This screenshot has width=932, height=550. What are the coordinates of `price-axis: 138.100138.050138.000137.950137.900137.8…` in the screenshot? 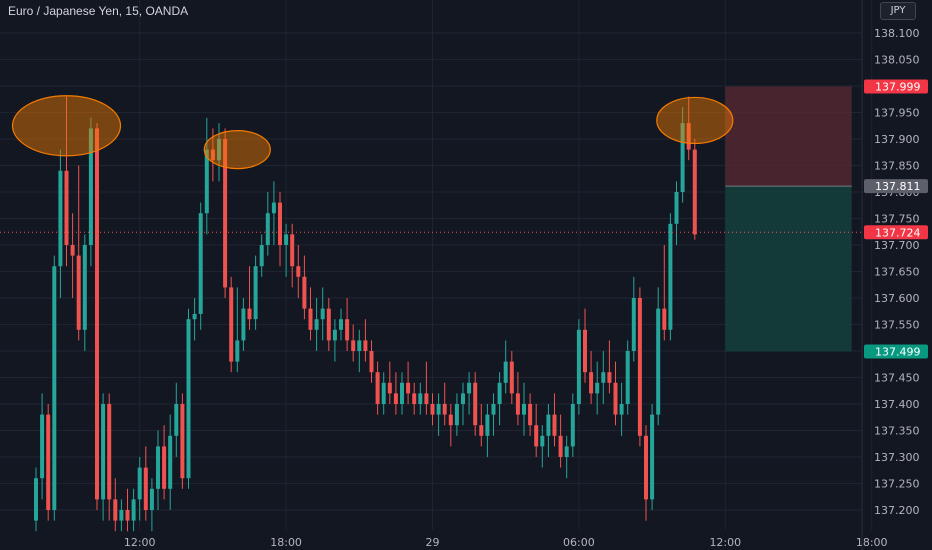 It's located at (897, 272).